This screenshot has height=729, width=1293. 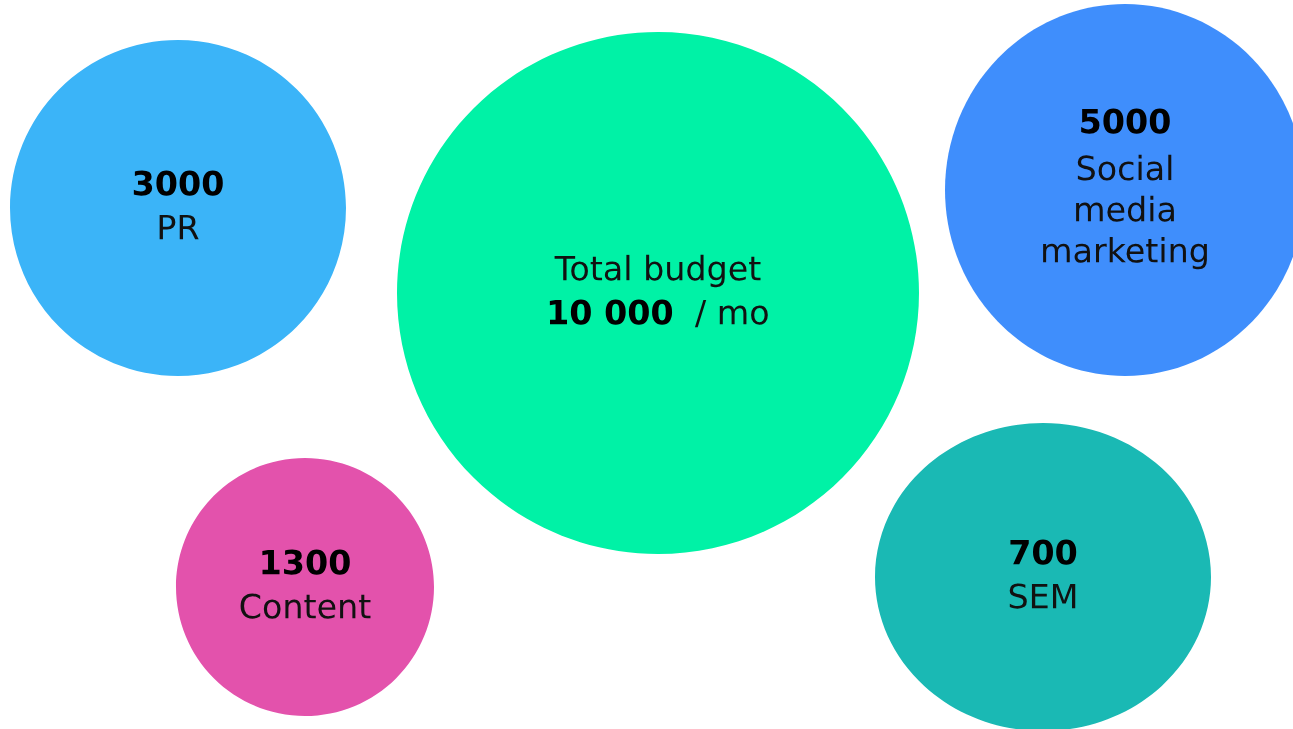 What do you see at coordinates (1125, 121) in the screenshot?
I see `data-label: 5000` at bounding box center [1125, 121].